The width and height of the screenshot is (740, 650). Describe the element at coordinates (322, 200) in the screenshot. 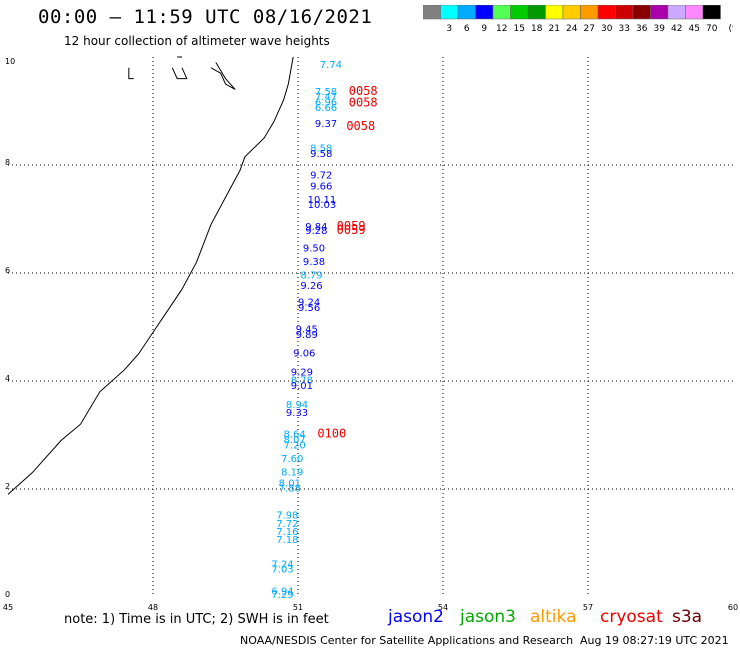

I see `wave-height-label: 10.11` at that location.